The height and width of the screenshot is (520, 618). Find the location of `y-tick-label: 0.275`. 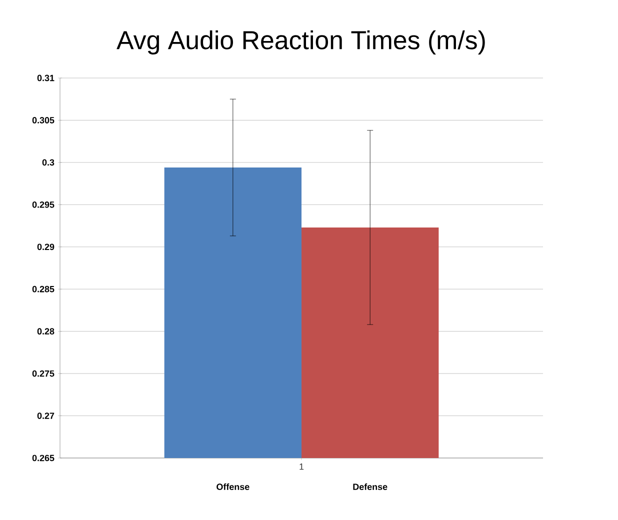

y-tick-label: 0.275 is located at coordinates (43, 373).